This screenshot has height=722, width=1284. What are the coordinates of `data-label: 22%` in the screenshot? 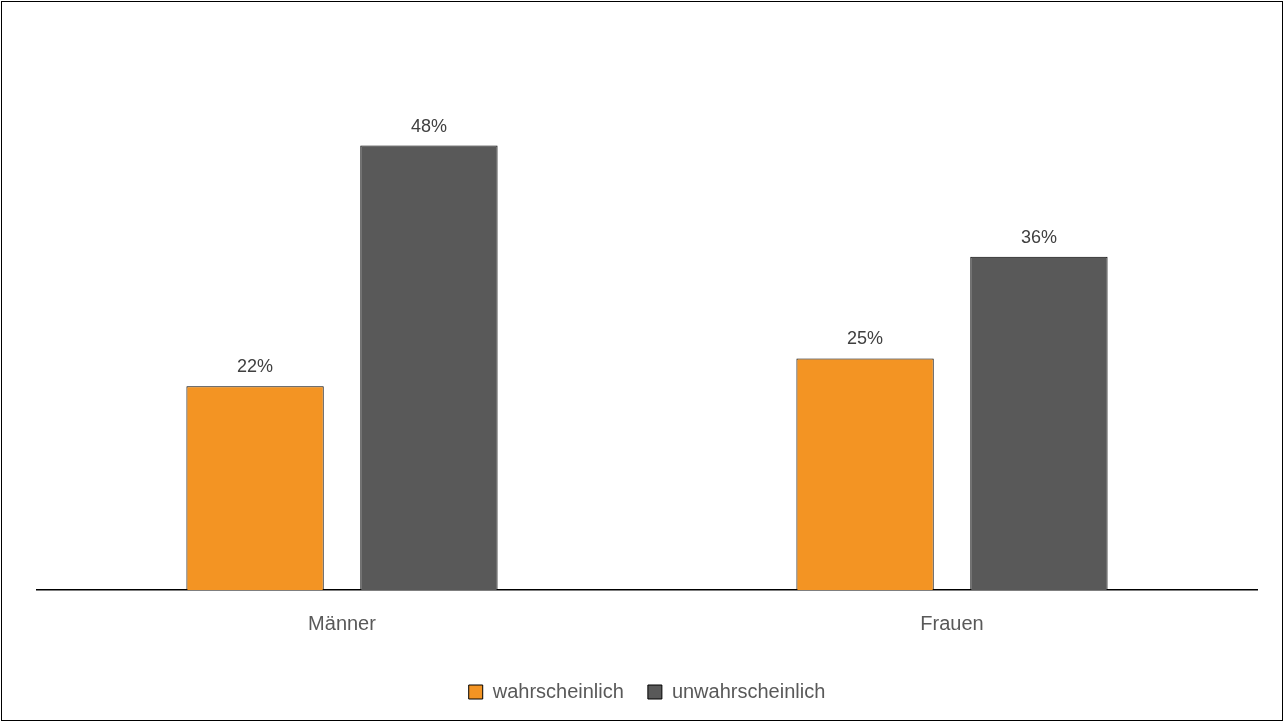 It's located at (255, 366).